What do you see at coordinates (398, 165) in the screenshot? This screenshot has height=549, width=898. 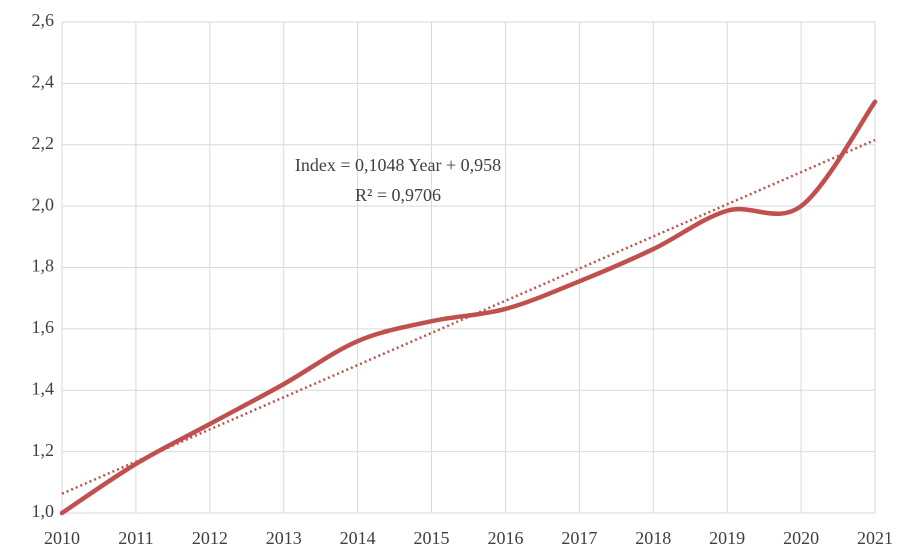 I see `trend-equation: Index = 0,1048 Year + 0,958` at bounding box center [398, 165].